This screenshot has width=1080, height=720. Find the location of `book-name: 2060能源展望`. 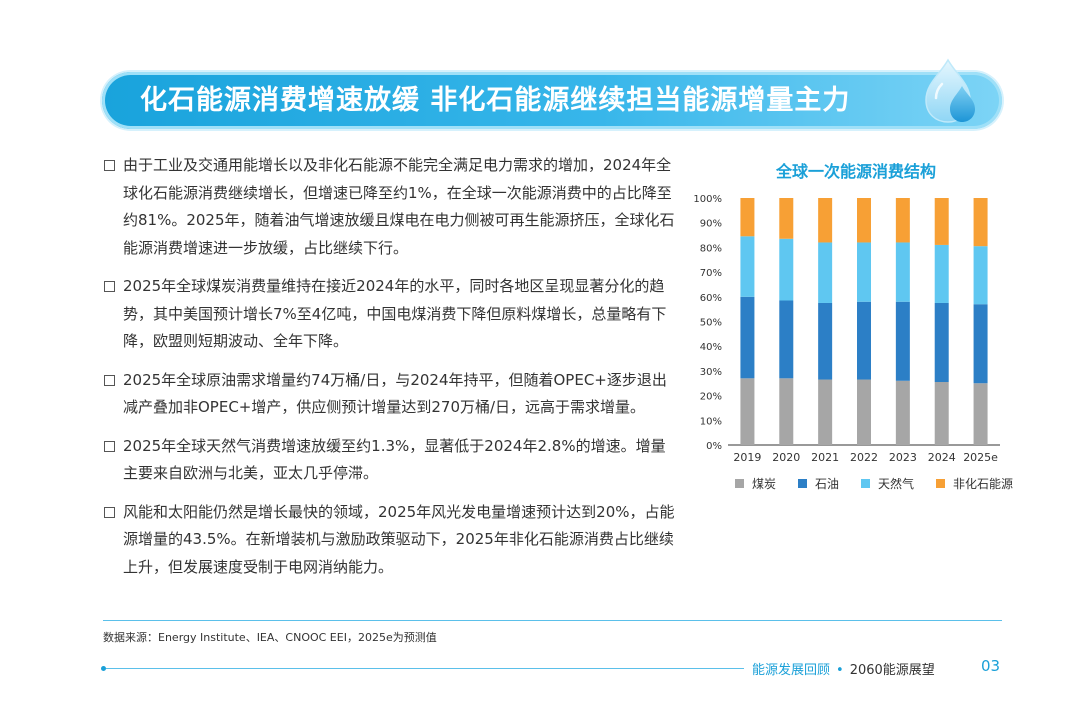

book-name: 2060能源展望 is located at coordinates (892, 670).